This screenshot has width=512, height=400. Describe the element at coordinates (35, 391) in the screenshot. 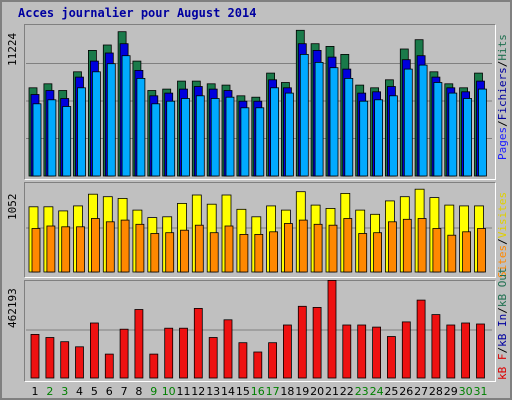

I see `day-label-1: 1` at that location.